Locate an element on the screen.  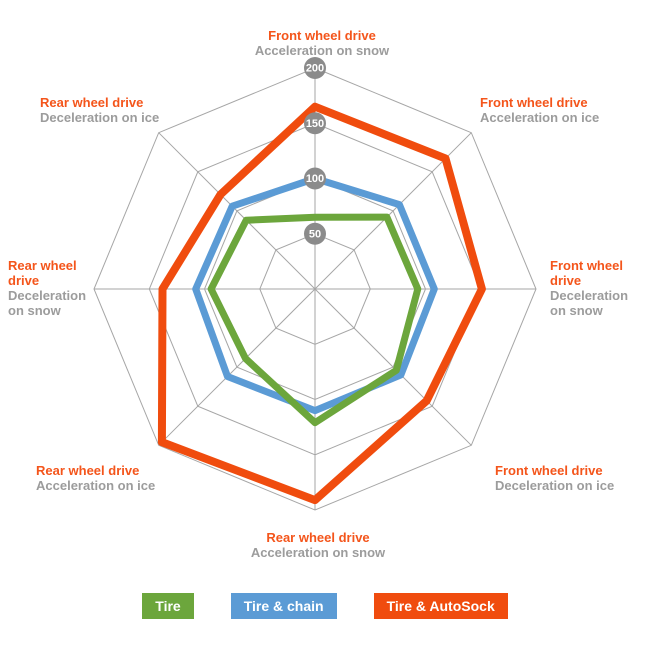
axis-label-rwd-accel-snow: Rear wheel drive Acceleration on snow is located at coordinates (318, 545).